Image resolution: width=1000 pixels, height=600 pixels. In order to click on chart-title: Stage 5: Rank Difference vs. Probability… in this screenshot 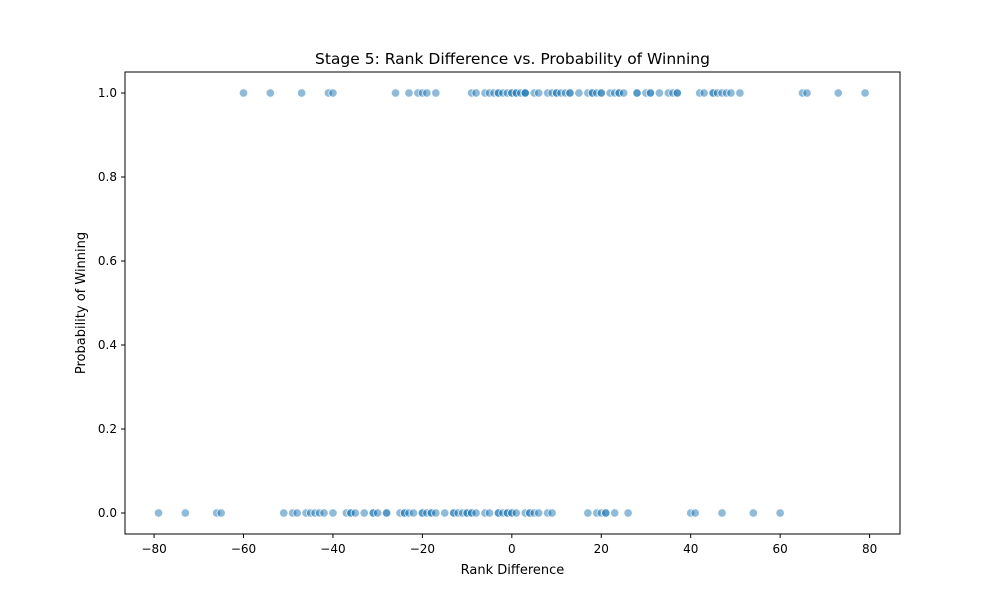, I will do `click(512, 59)`.